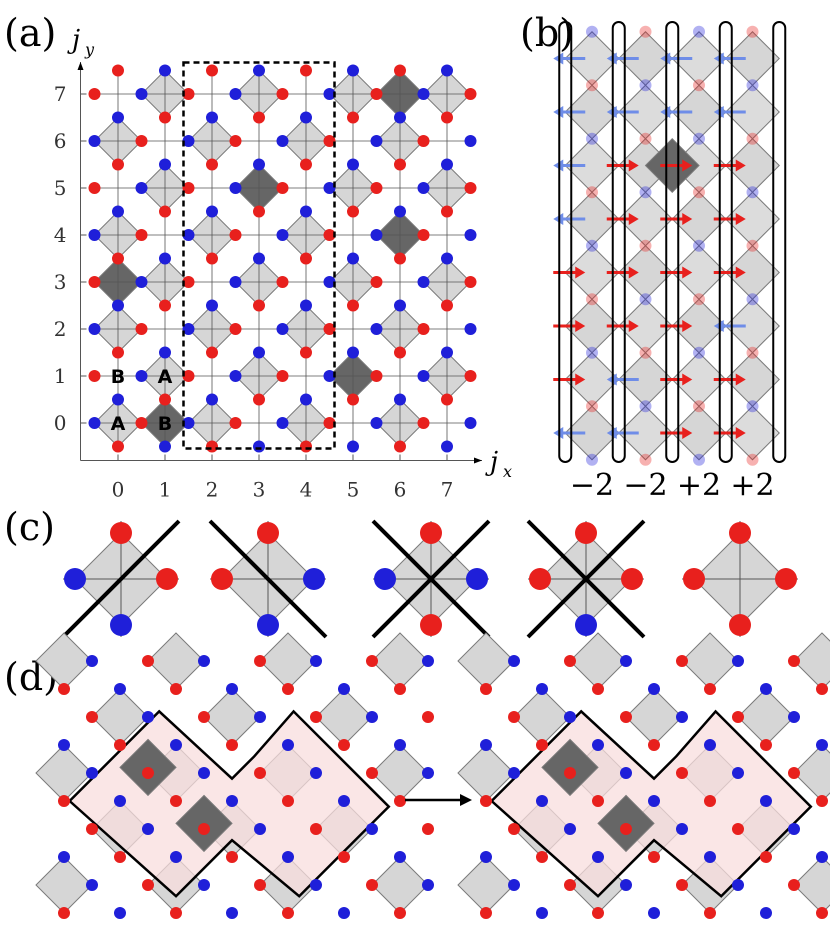 The width and height of the screenshot is (830, 932). Describe the element at coordinates (699, 485) in the screenshot. I see `column-charge-label: +2` at that location.